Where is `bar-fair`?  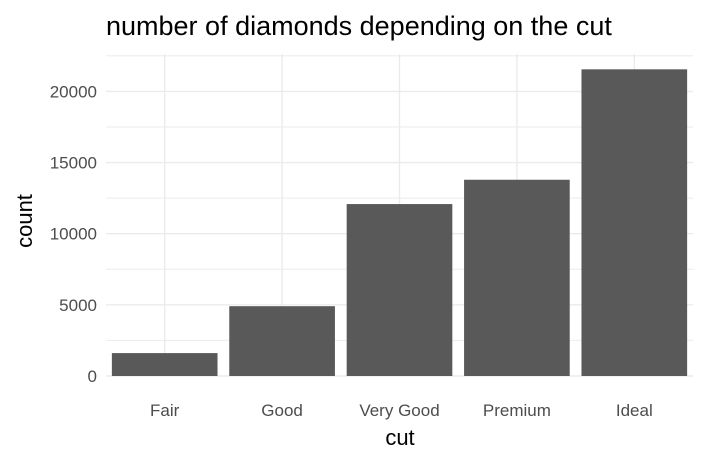
bar-fair is located at coordinates (164, 364).